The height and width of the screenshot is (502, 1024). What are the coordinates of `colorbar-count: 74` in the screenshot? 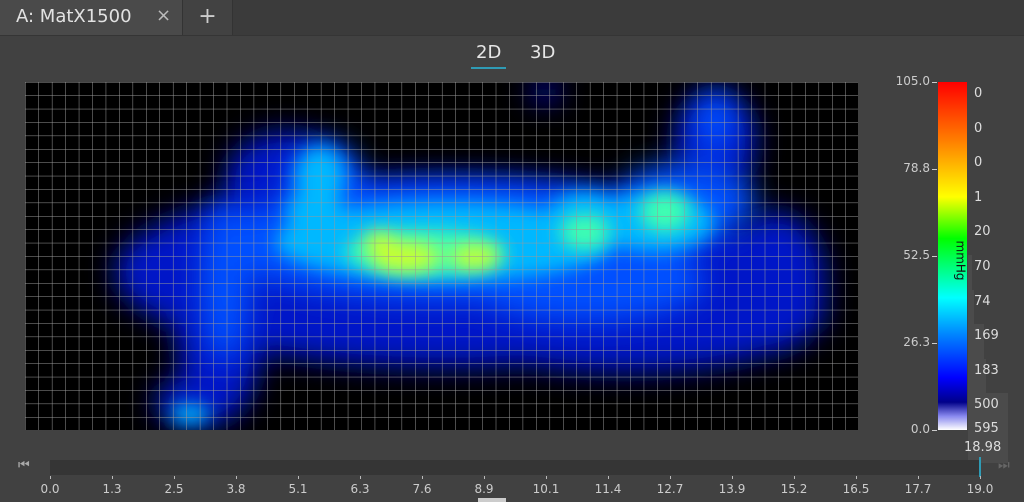 It's located at (982, 301).